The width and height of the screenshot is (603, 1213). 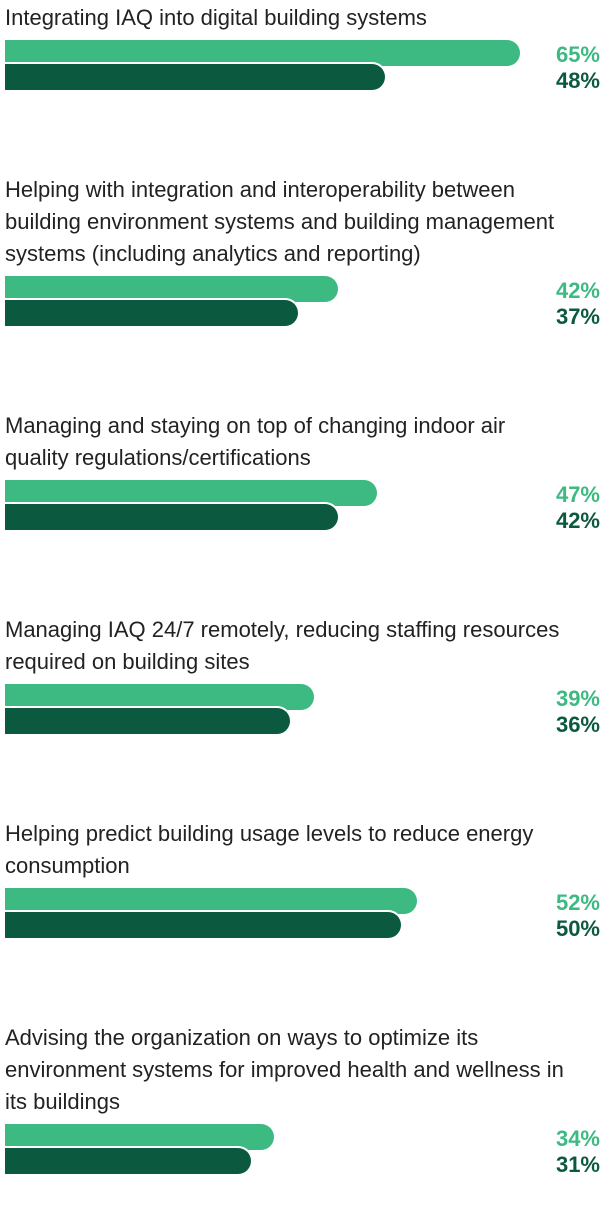 I want to click on value-label: 31%, so click(x=577, y=1164).